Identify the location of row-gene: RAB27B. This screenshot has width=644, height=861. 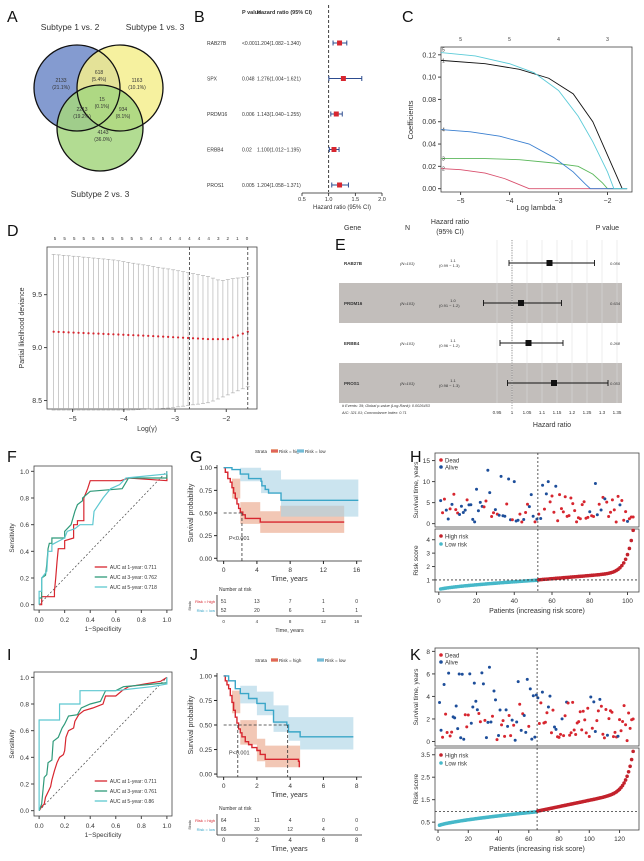
(353, 263).